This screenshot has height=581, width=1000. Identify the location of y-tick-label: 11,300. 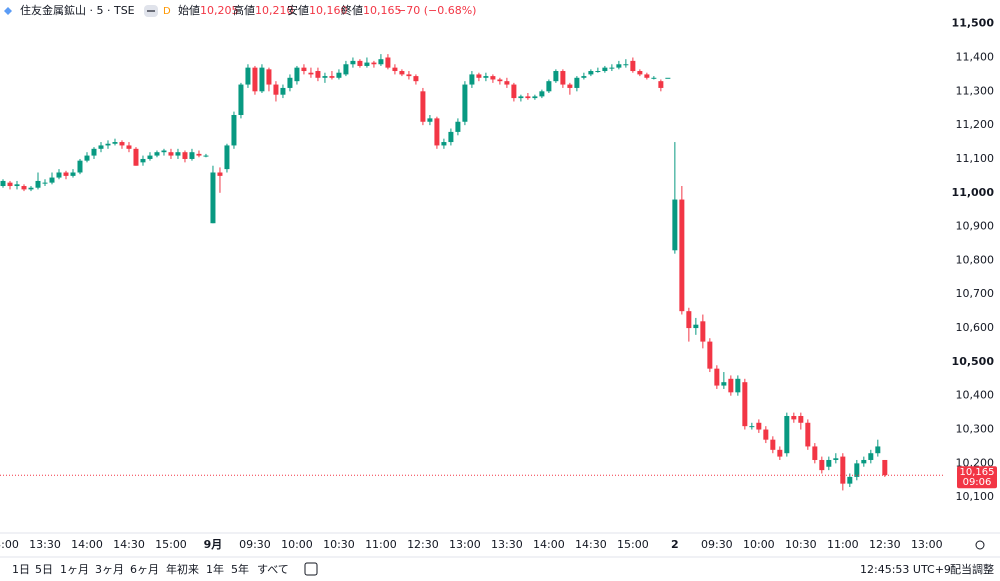
(975, 90).